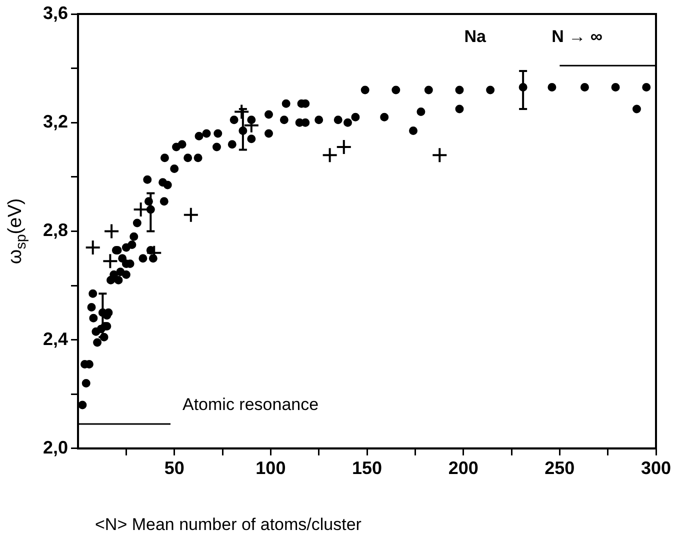  What do you see at coordinates (463, 468) in the screenshot?
I see `x-tick-label: 200` at bounding box center [463, 468].